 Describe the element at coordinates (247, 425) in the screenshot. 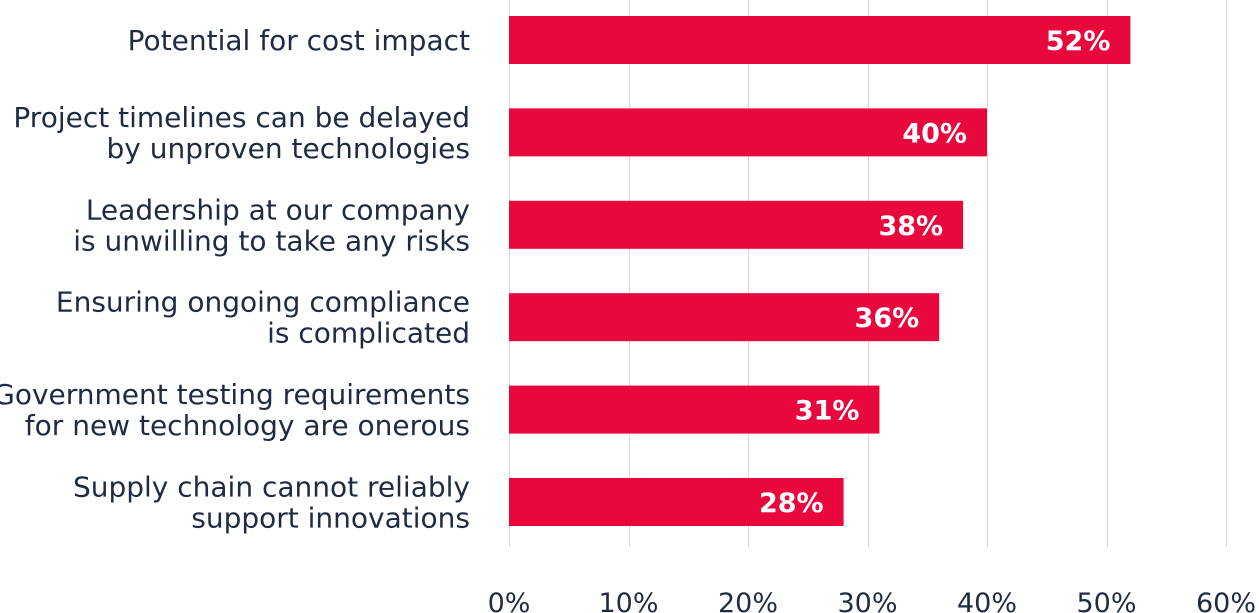

I see `category-label-line: for new technology are onerous` at that location.